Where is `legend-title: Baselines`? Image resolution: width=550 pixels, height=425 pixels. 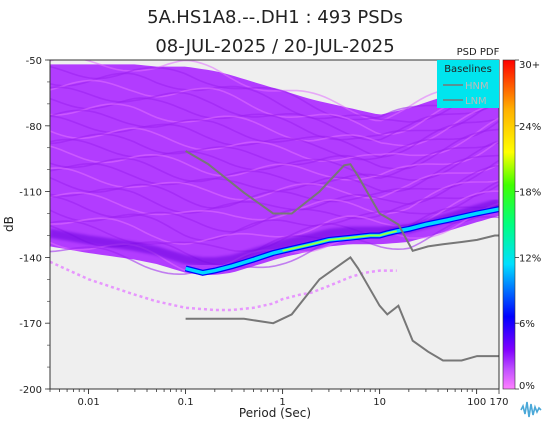
legend-title: Baselines is located at coordinates (468, 69).